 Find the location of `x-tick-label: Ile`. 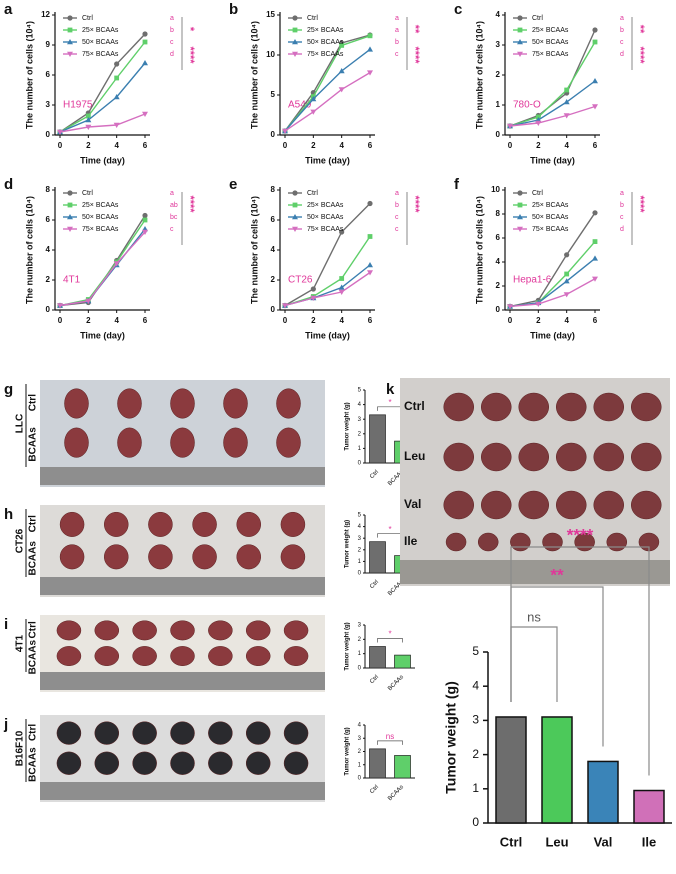

x-tick-label: Ile is located at coordinates (649, 841).